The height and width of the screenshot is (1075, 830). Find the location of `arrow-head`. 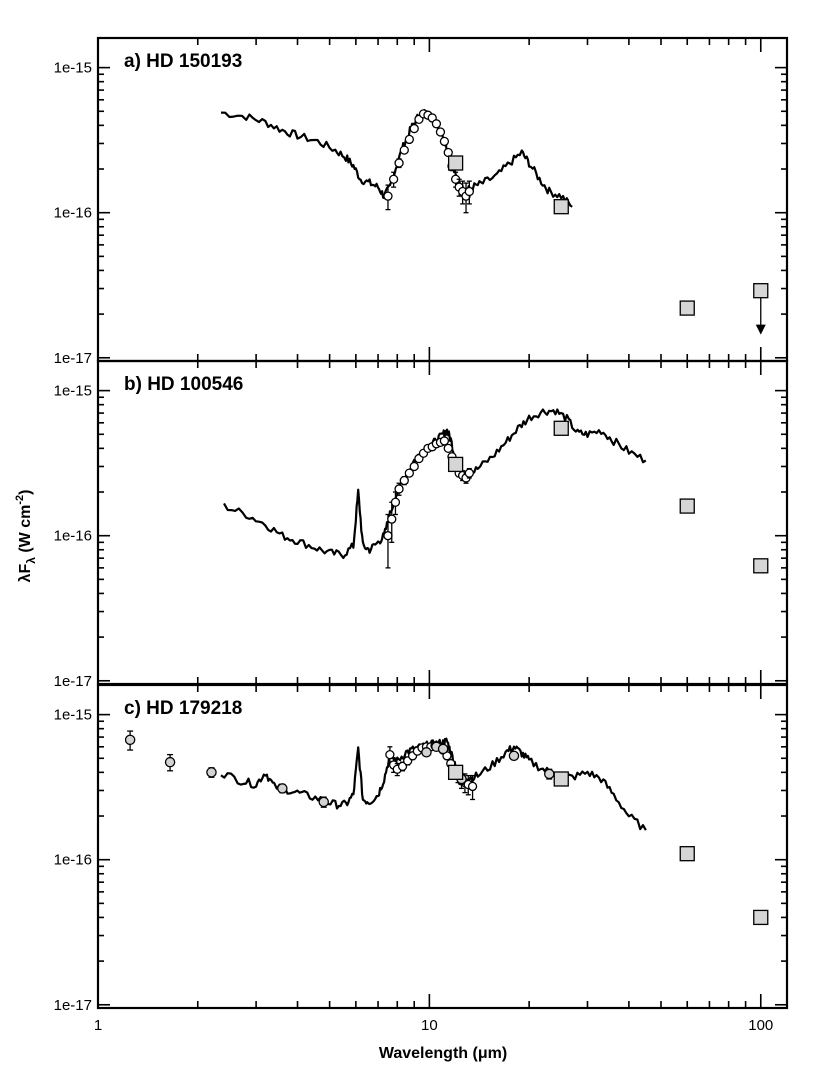

arrow-head is located at coordinates (760, 329).